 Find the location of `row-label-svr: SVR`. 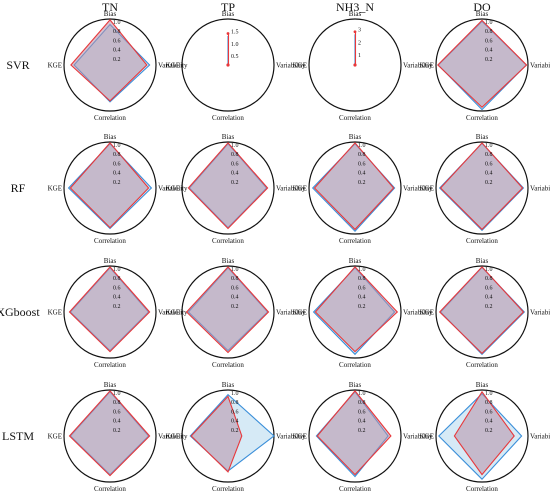

row-label-svr: SVR is located at coordinates (17, 65).